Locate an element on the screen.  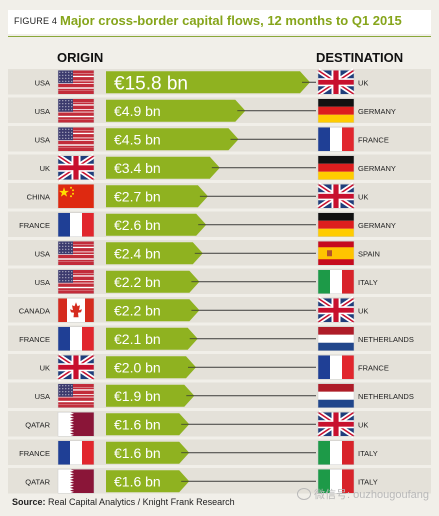
flow-value-label: €1.9 bn is located at coordinates (137, 396).